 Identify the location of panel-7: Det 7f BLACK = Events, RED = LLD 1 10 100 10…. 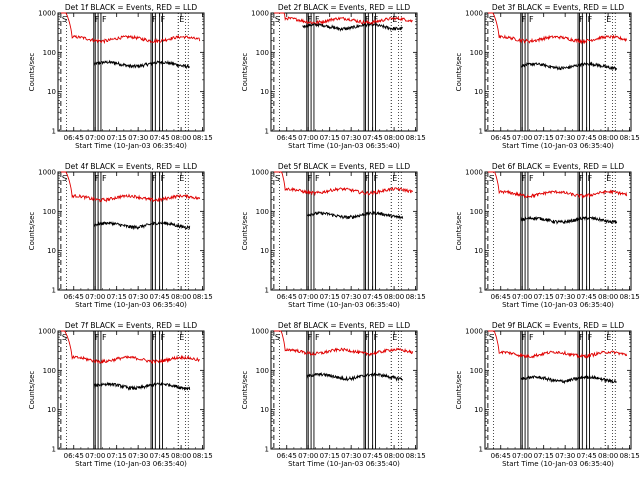
(120, 394).